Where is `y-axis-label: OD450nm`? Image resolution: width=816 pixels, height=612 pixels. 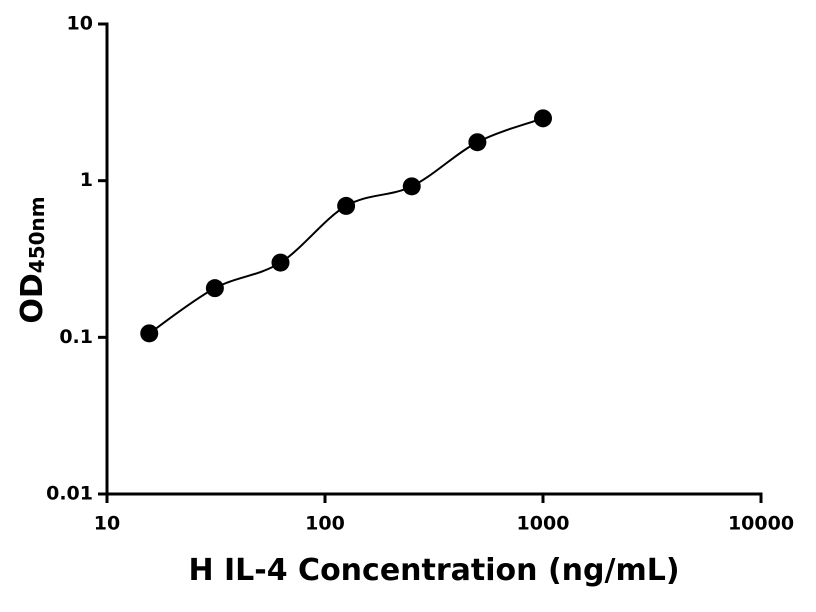
y-axis-label: OD450nm is located at coordinates (32, 259).